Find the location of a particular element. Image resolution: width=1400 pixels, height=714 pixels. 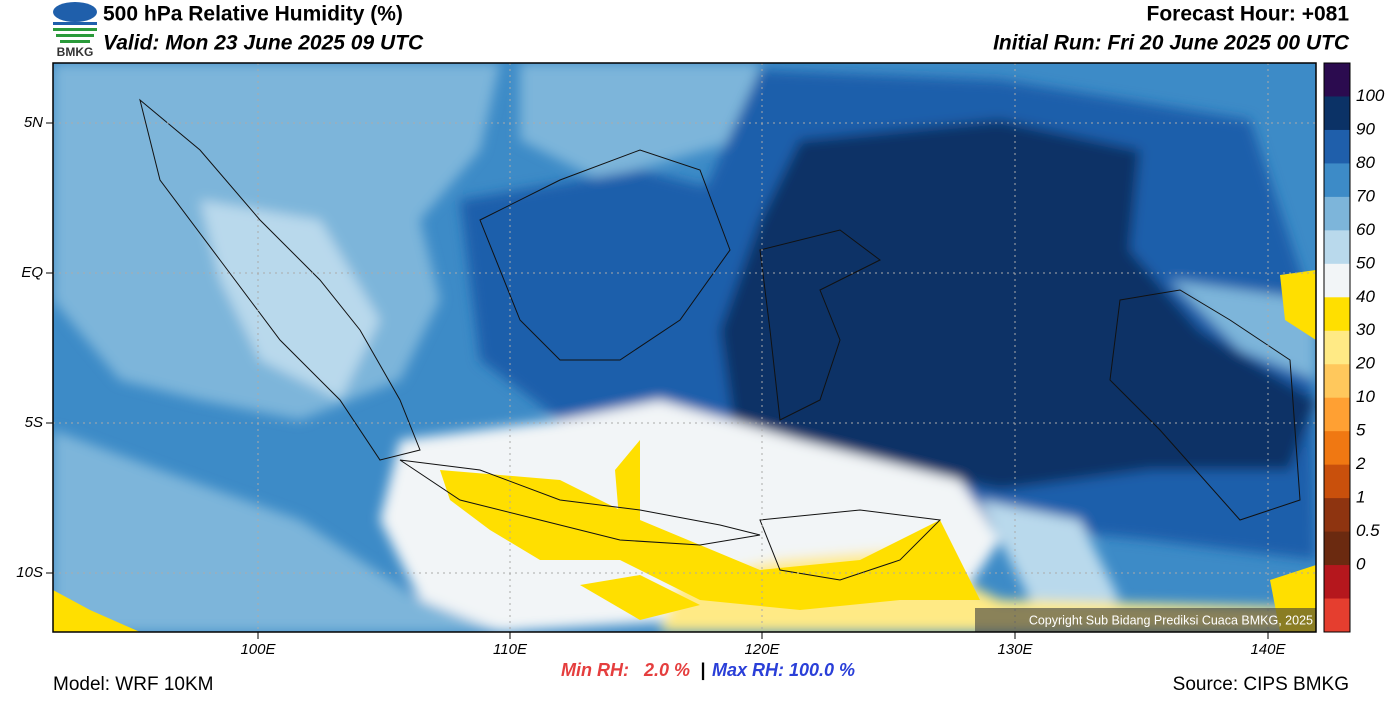

lon-label: 110E is located at coordinates (510, 649).